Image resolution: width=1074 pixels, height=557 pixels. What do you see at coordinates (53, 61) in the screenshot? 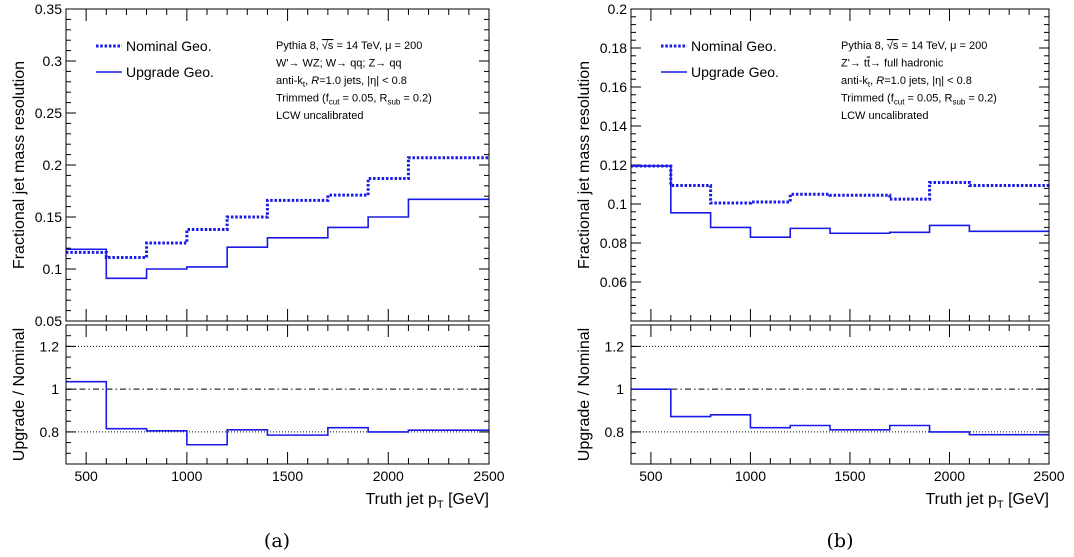
I see `y-tick-label: 0.3` at bounding box center [53, 61].